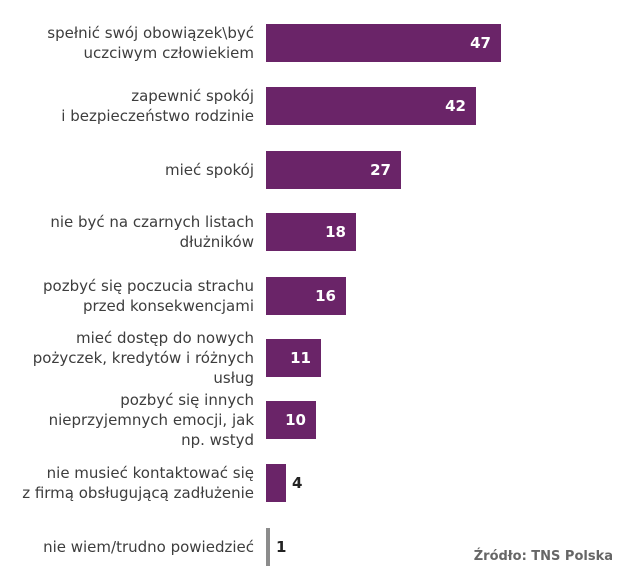  What do you see at coordinates (335, 232) in the screenshot?
I see `value-label: 18` at bounding box center [335, 232].